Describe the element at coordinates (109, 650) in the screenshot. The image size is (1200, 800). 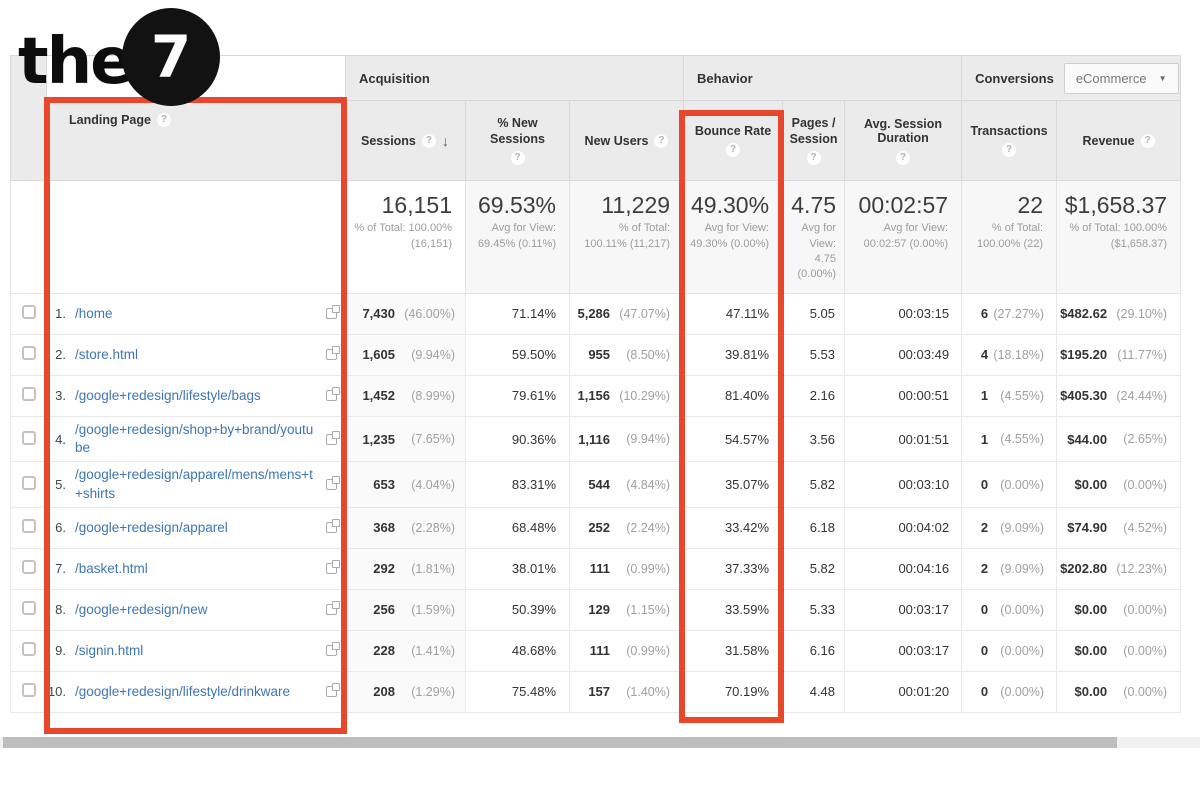
I see `landing-page-link: /signin.html` at that location.